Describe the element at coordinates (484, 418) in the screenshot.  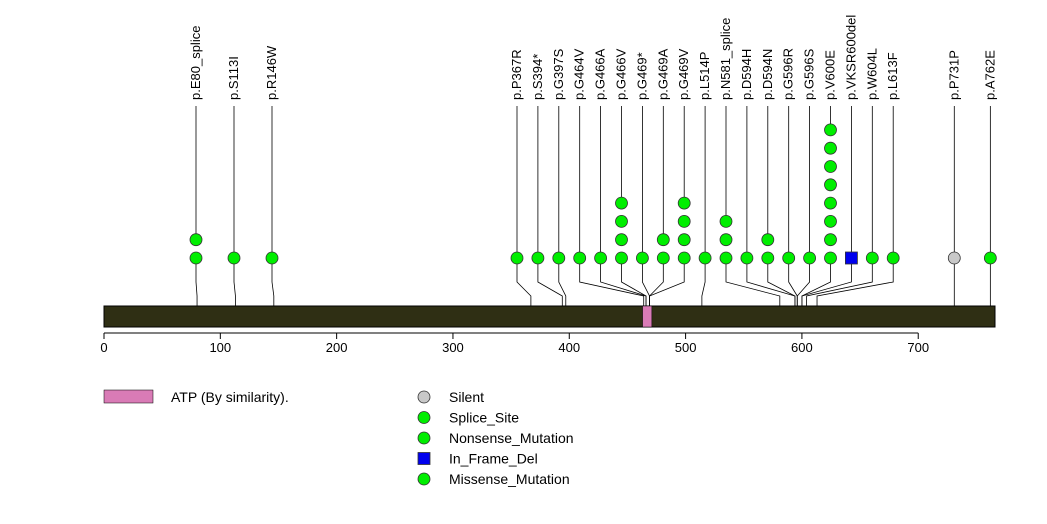
I see `legend-label: Splice_Site` at that location.